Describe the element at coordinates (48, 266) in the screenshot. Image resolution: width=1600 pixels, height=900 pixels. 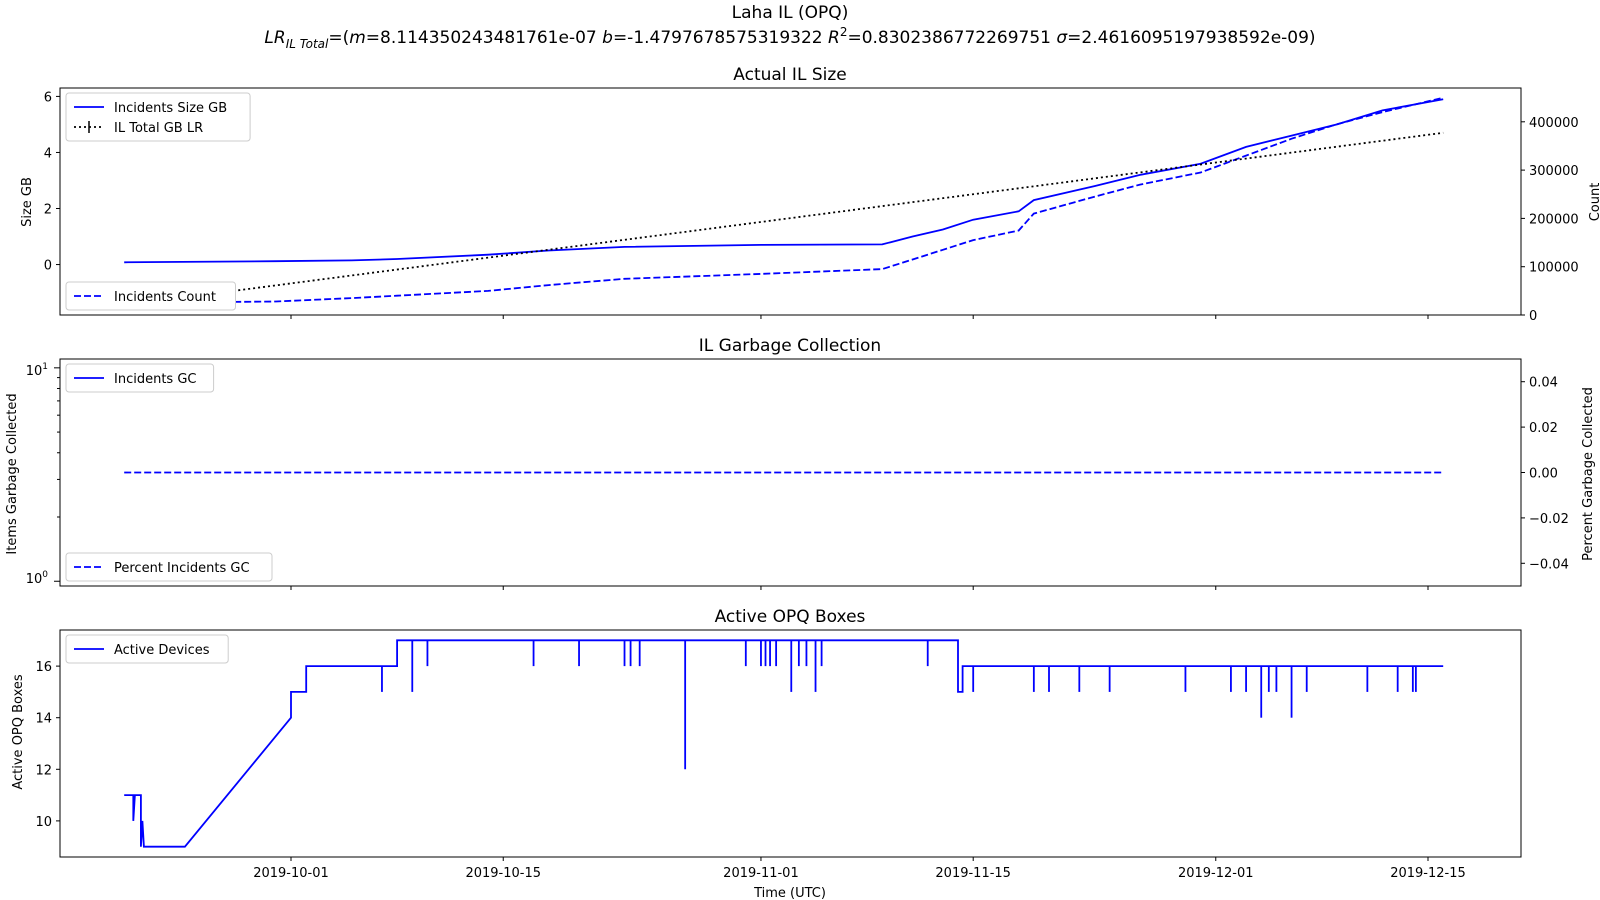
I see `y-tick-label: 0` at that location.